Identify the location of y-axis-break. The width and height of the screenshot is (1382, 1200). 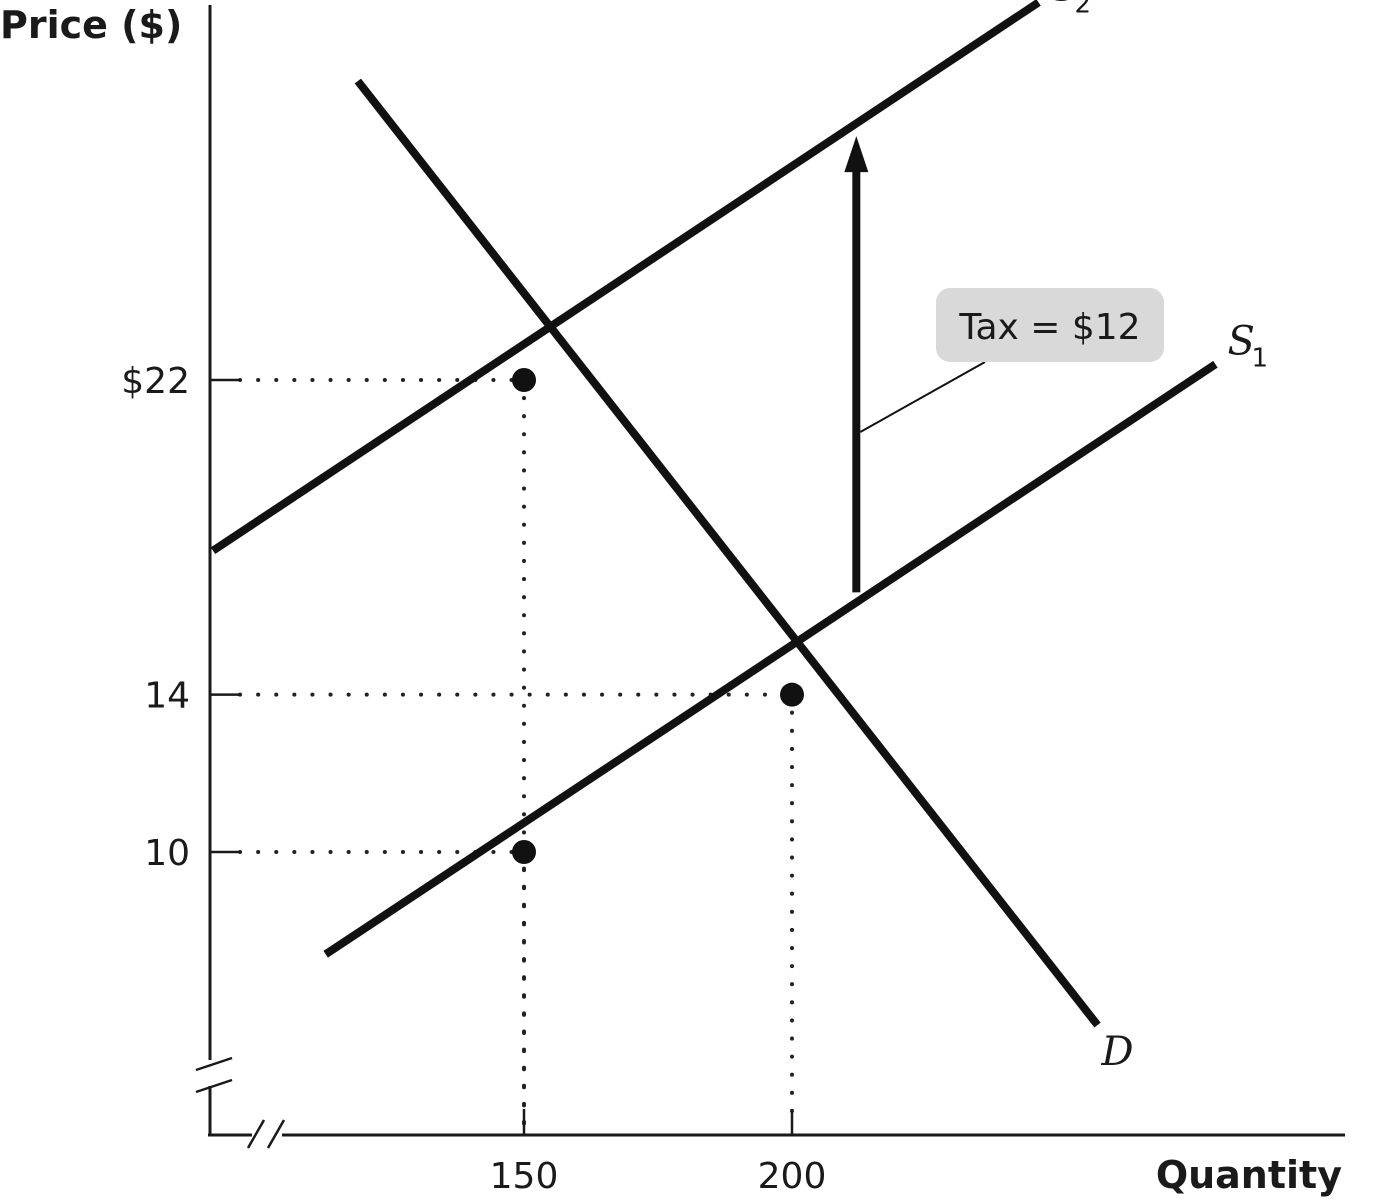
(214, 1075).